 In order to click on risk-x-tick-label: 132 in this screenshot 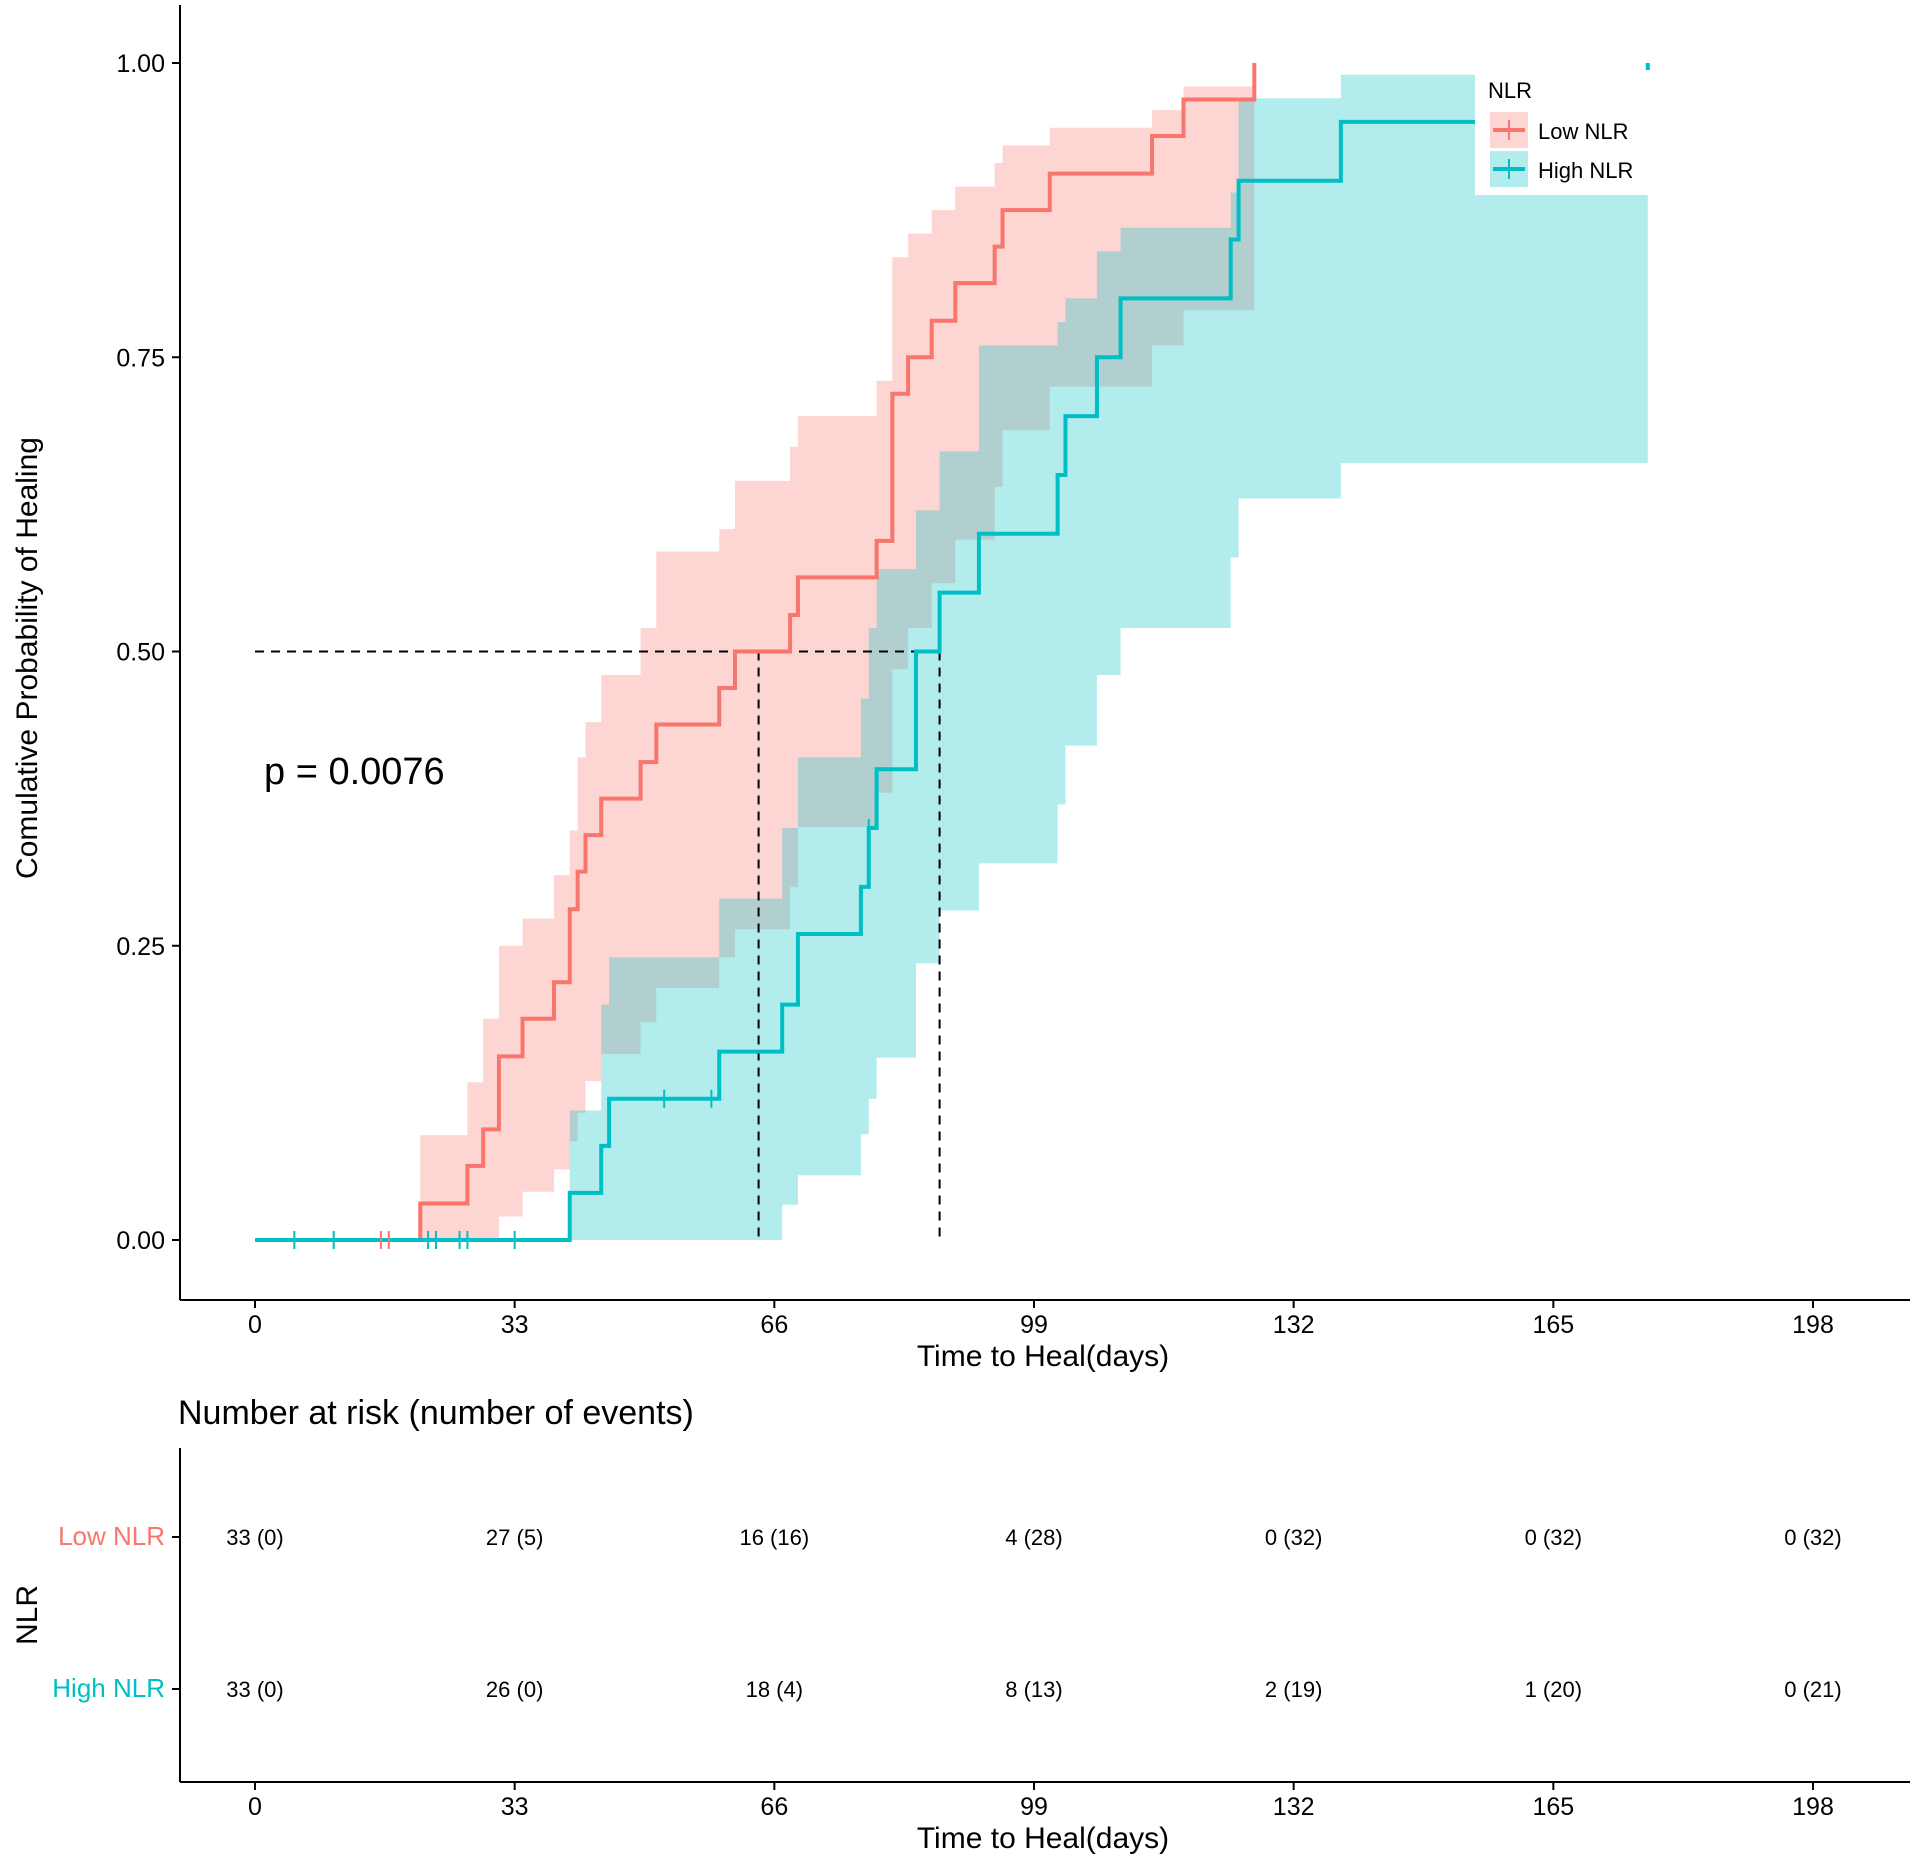, I will do `click(1294, 1807)`.